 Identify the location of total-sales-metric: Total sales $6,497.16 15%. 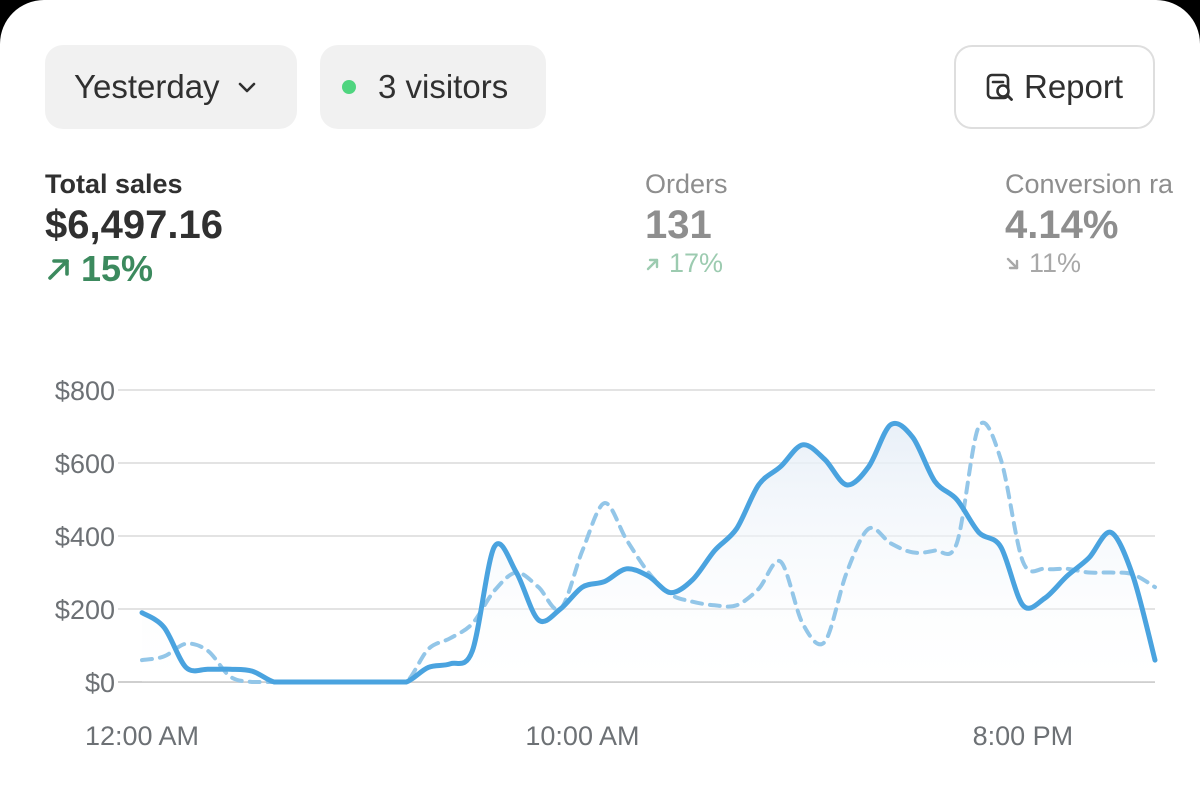
(134, 229).